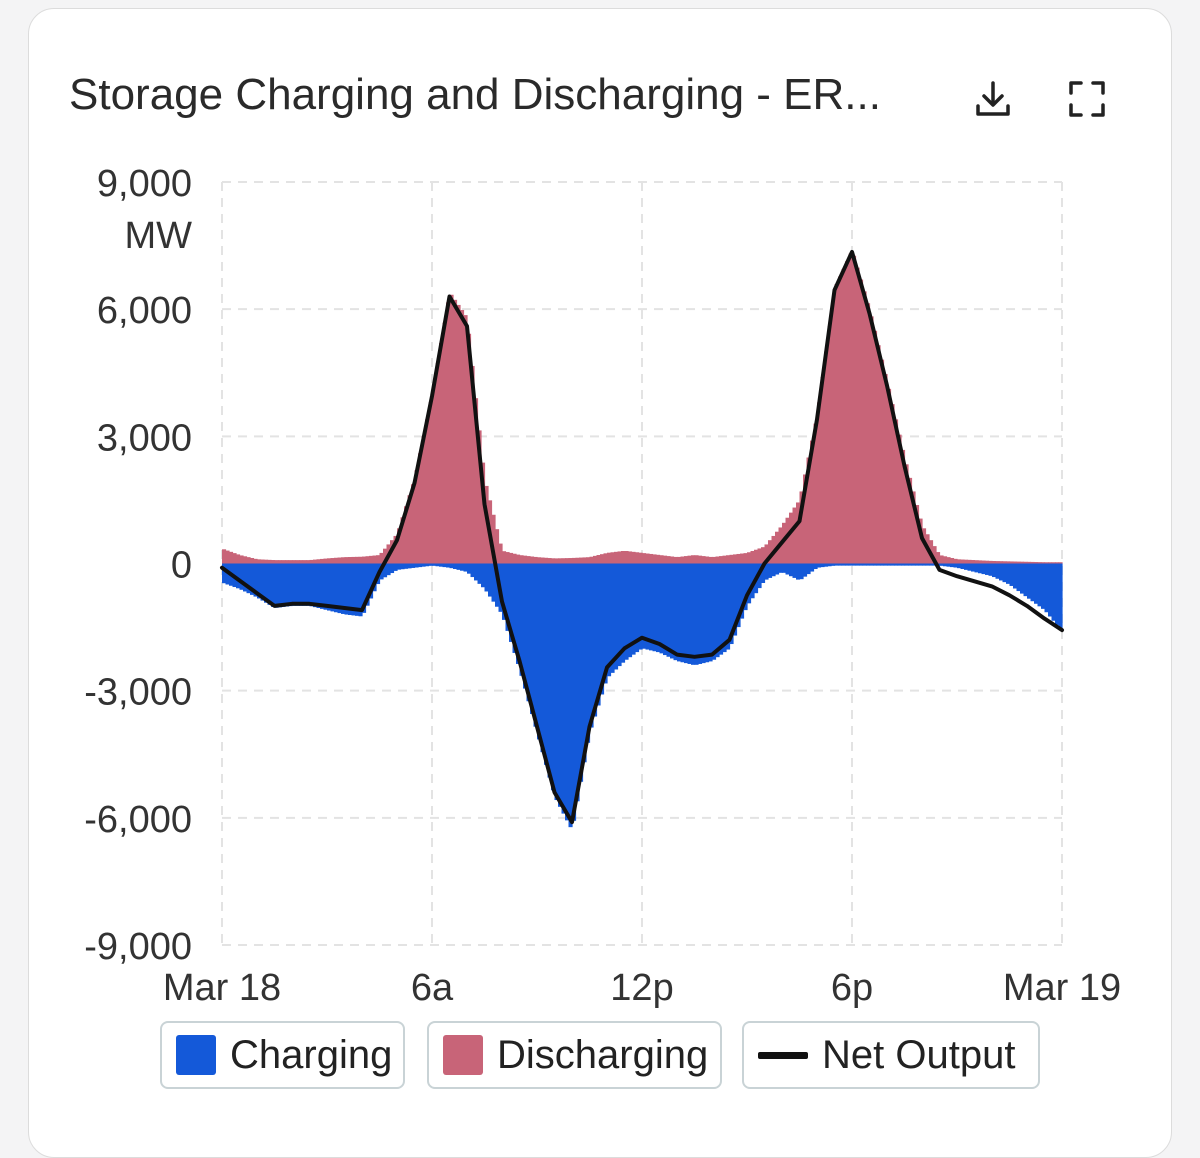 The width and height of the screenshot is (1200, 1158). Describe the element at coordinates (463, 1055) in the screenshot. I see `discharging-swatch` at that location.